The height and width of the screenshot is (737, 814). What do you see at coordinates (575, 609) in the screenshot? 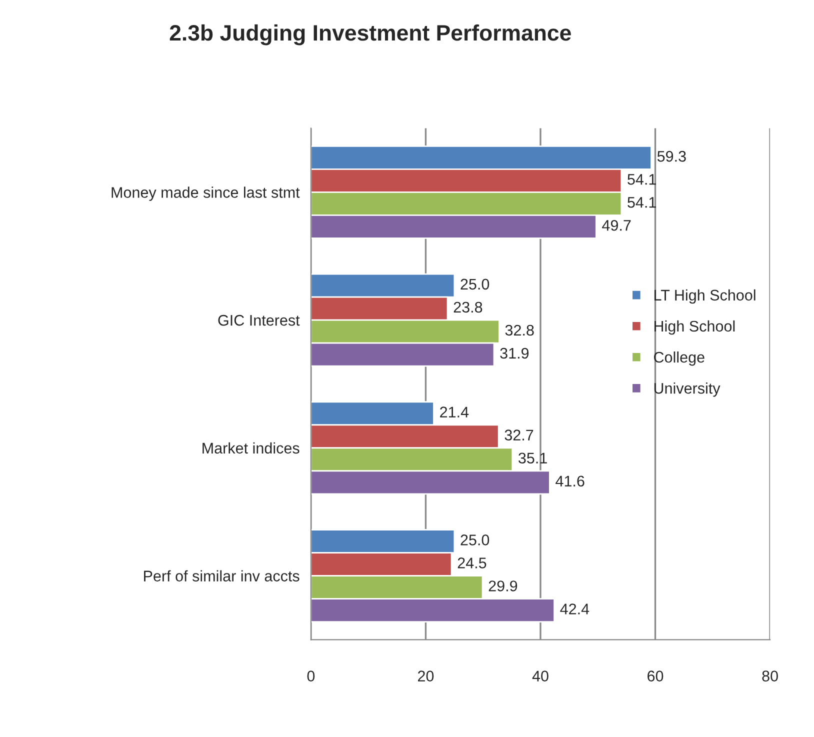
I see `data-label: 42.4` at bounding box center [575, 609].